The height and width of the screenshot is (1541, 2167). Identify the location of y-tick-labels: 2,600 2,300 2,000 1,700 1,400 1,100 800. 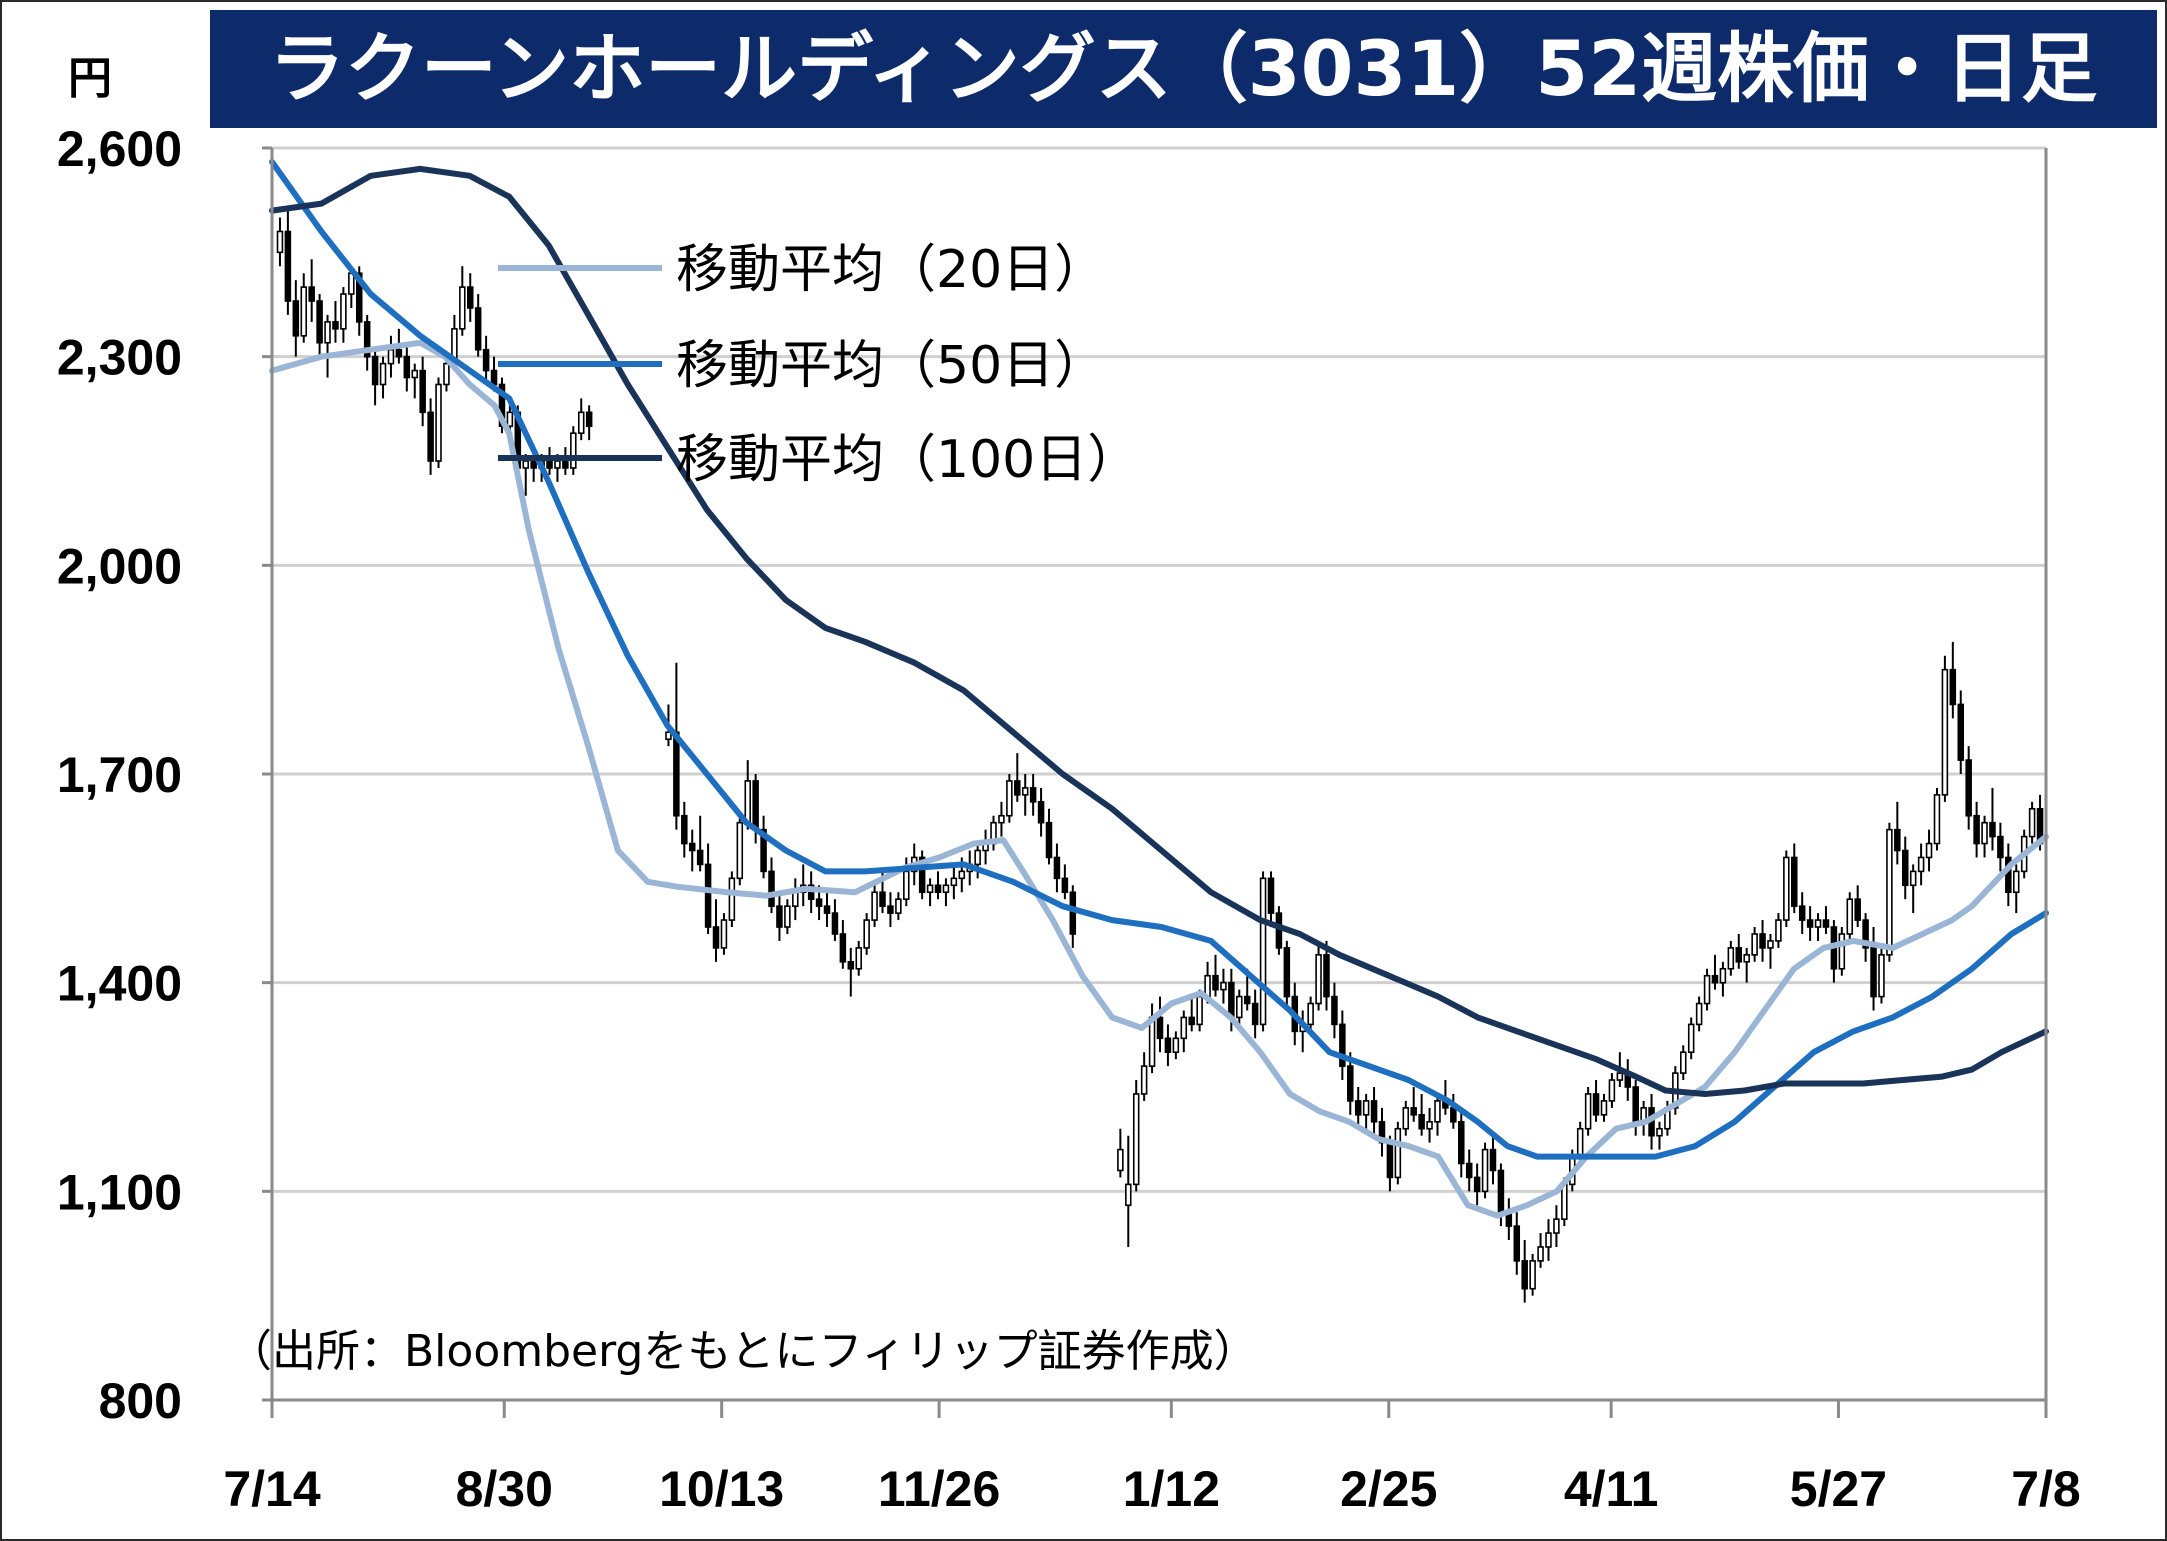
(164, 775).